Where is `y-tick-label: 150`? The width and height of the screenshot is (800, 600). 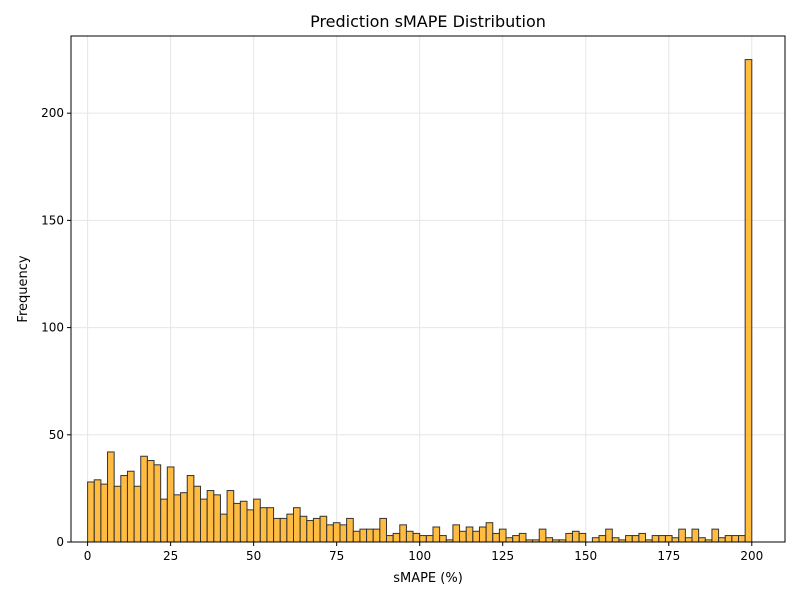
y-tick-label: 150 is located at coordinates (52, 220).